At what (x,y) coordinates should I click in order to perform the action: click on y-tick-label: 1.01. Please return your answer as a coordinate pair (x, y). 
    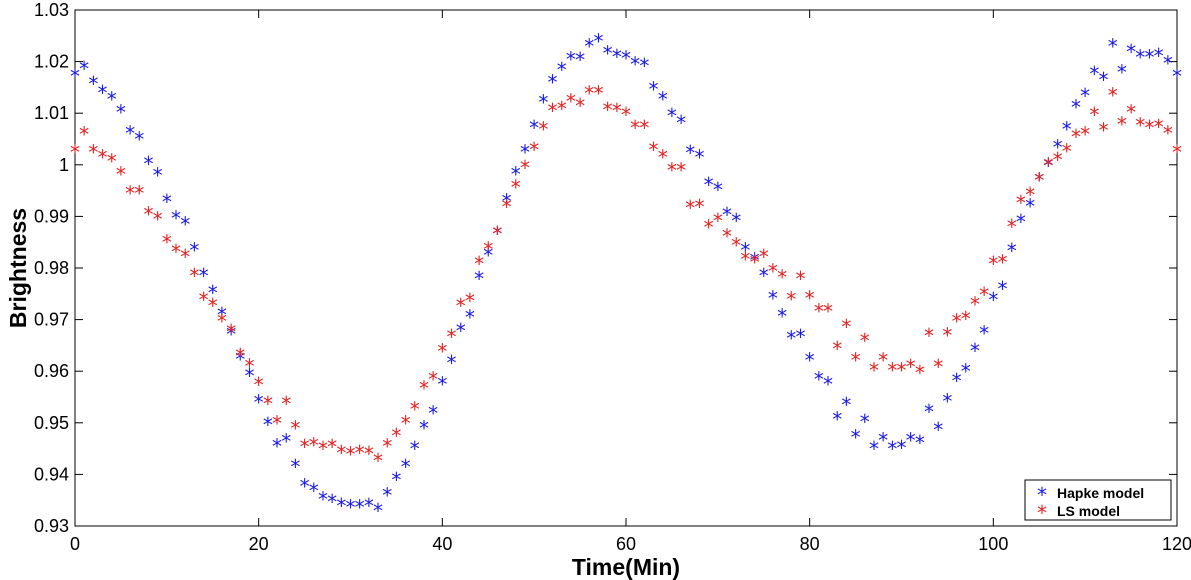
    Looking at the image, I should click on (51, 113).